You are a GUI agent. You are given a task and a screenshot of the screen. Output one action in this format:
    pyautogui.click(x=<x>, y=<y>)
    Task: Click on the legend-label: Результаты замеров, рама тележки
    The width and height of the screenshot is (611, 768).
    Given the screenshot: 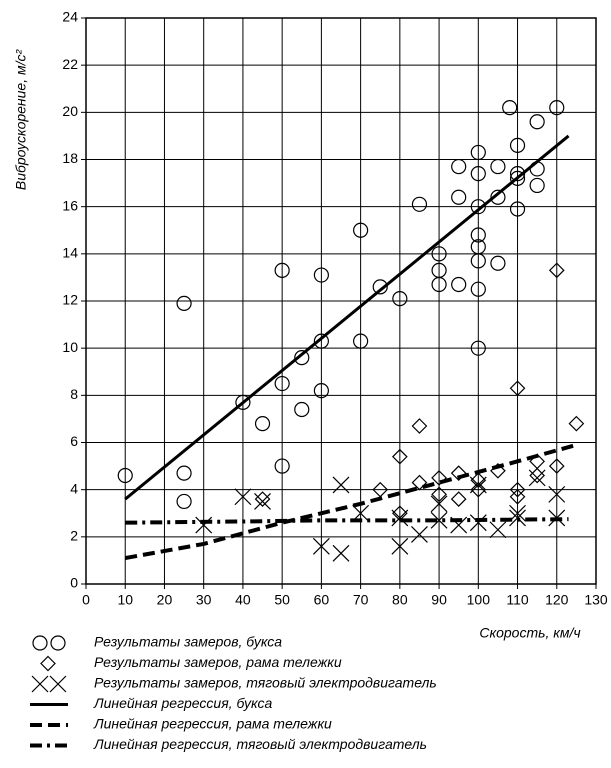 What is the action you would take?
    pyautogui.click(x=218, y=662)
    